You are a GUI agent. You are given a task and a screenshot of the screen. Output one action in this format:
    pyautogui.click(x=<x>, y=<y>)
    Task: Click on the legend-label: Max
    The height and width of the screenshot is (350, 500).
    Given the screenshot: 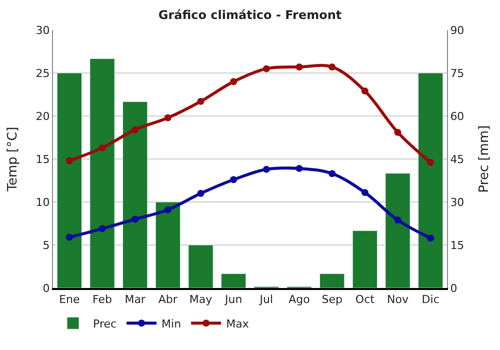 What is the action you would take?
    pyautogui.click(x=238, y=323)
    